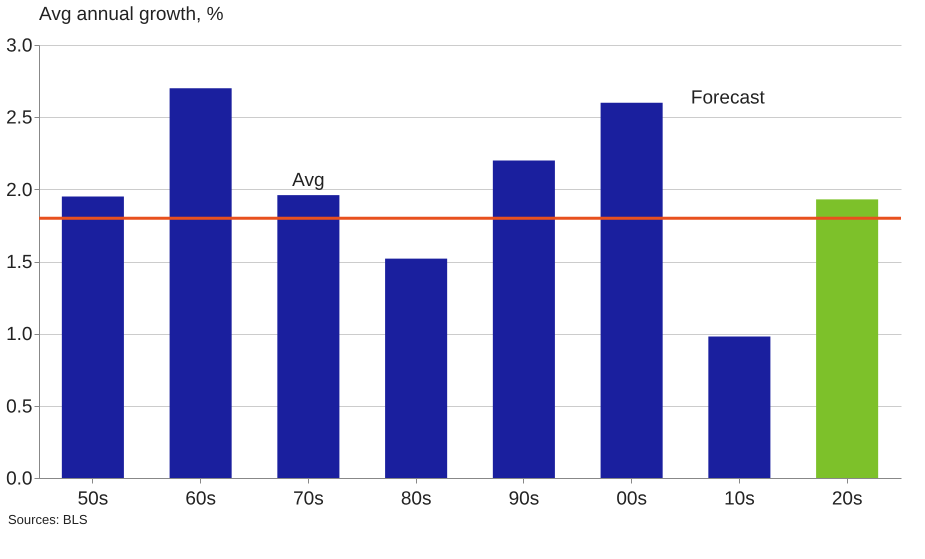 This screenshot has width=925, height=559. Describe the element at coordinates (93, 499) in the screenshot. I see `x-tick-label: 50s` at that location.